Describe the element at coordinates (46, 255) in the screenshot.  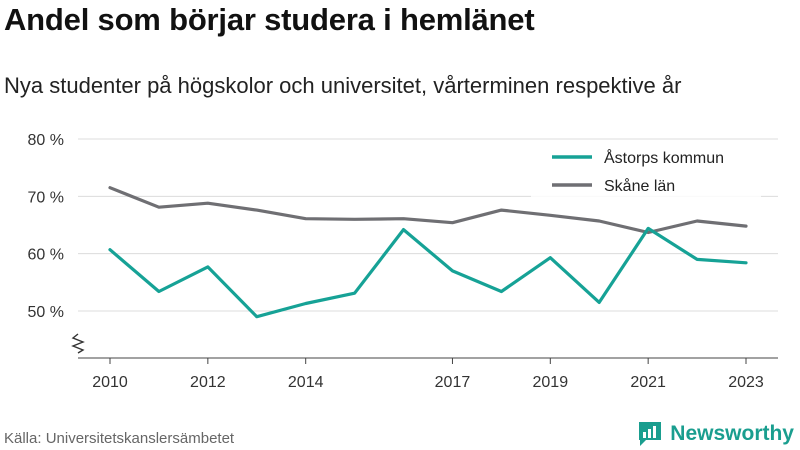
I see `y-tick-label: 60 %` at that location.